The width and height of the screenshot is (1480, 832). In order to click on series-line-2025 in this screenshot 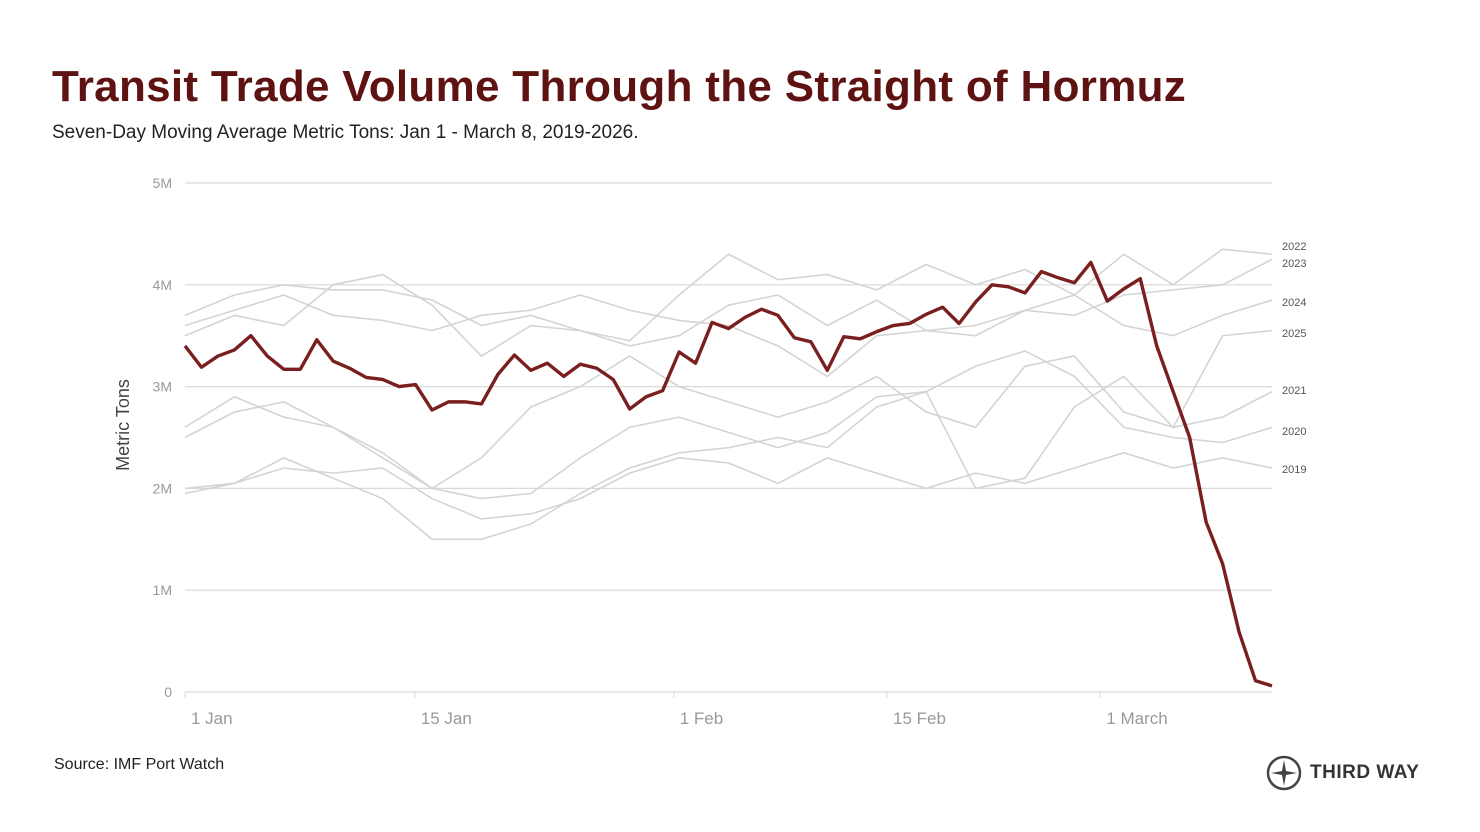, I will do `click(728, 409)`.